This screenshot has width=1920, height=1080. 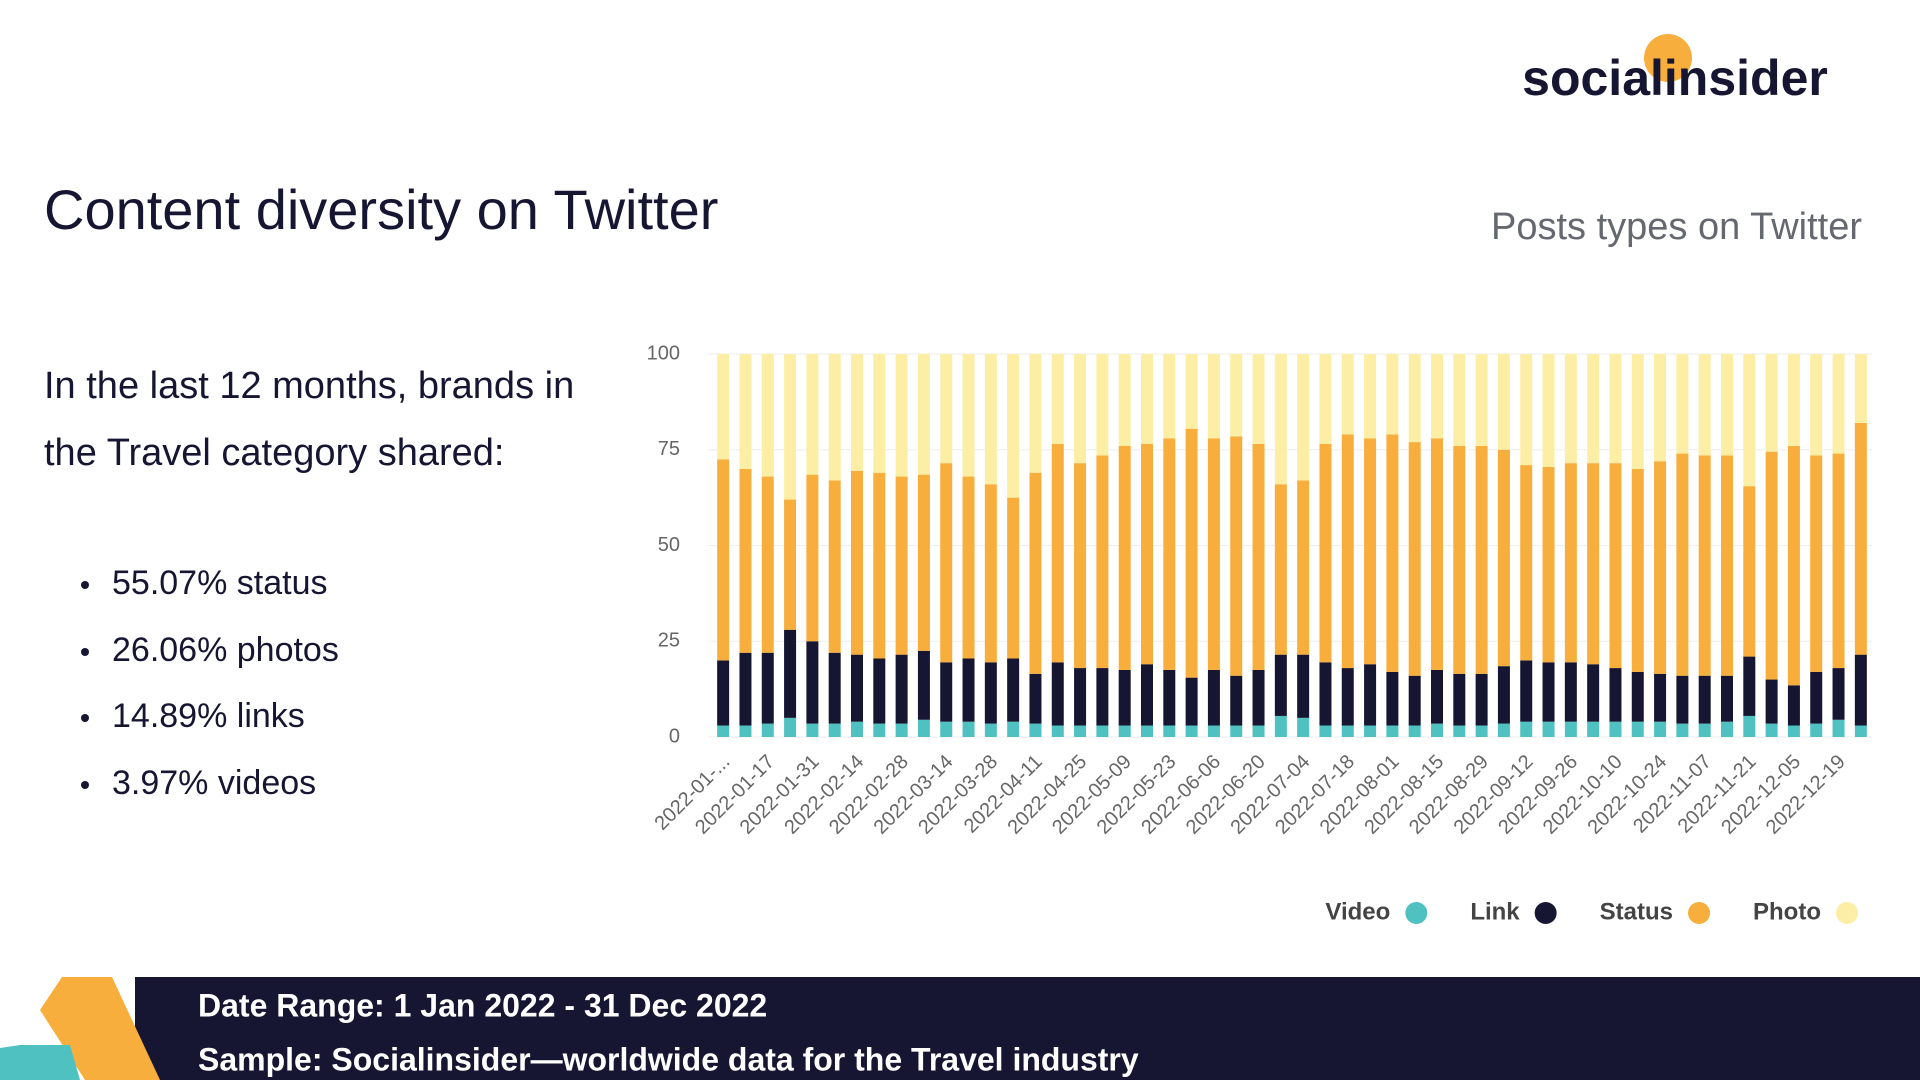 What do you see at coordinates (1787, 911) in the screenshot?
I see `legend-label: Photo` at bounding box center [1787, 911].